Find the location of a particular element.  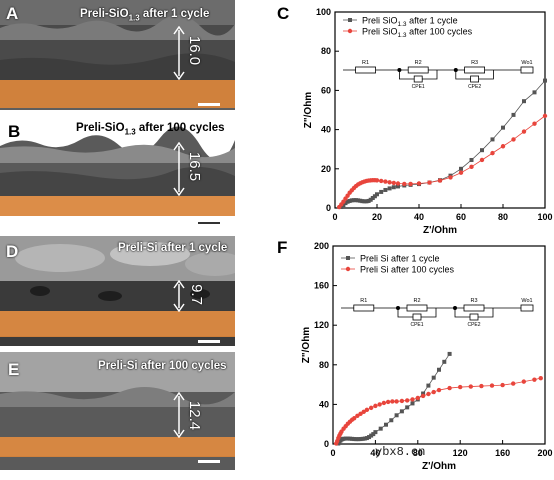

circuit-label: R1 is located at coordinates (363, 301).